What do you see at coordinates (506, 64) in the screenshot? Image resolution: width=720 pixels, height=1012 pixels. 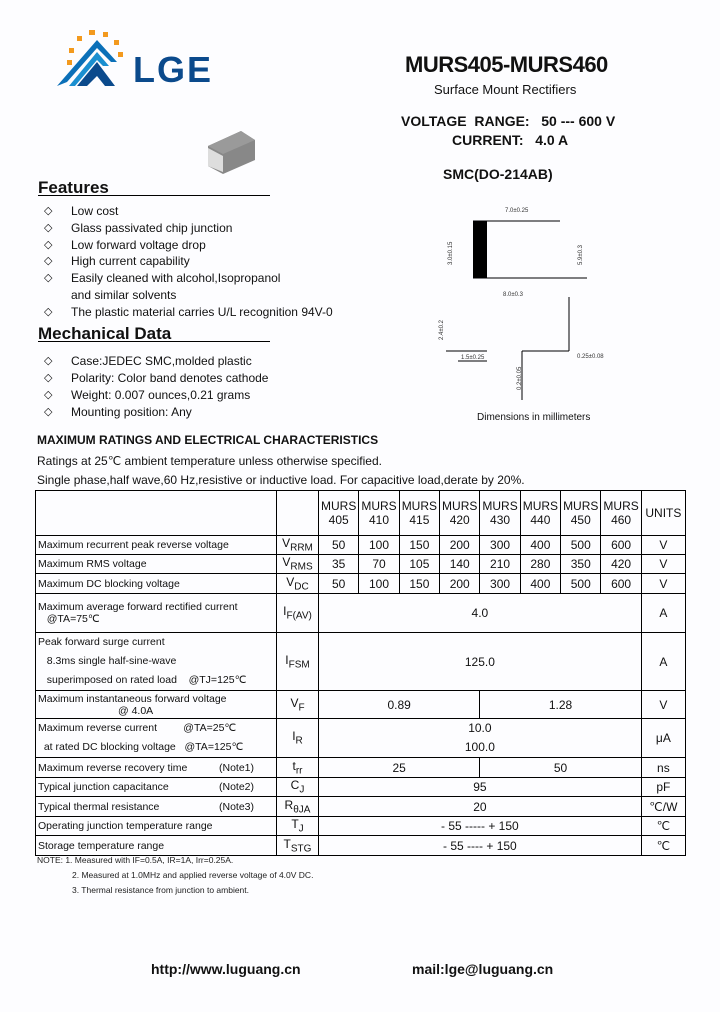 I see `page-title: MURS405-MURS460` at bounding box center [506, 64].